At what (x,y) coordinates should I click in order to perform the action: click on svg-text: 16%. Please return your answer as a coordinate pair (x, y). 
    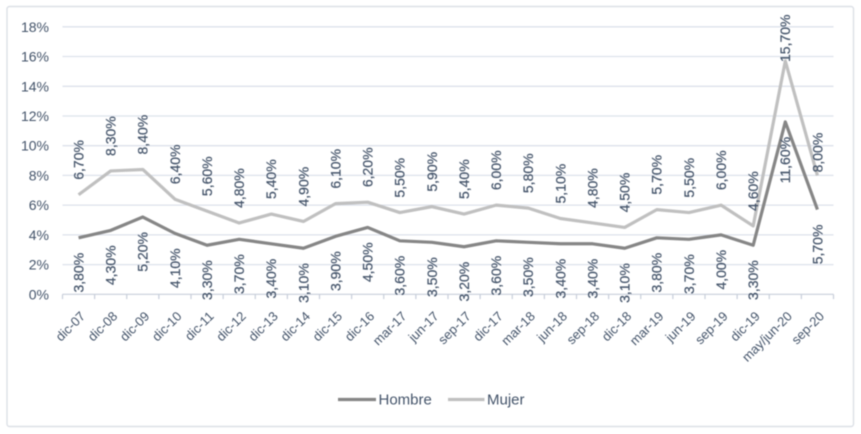
    Looking at the image, I should click on (35, 57).